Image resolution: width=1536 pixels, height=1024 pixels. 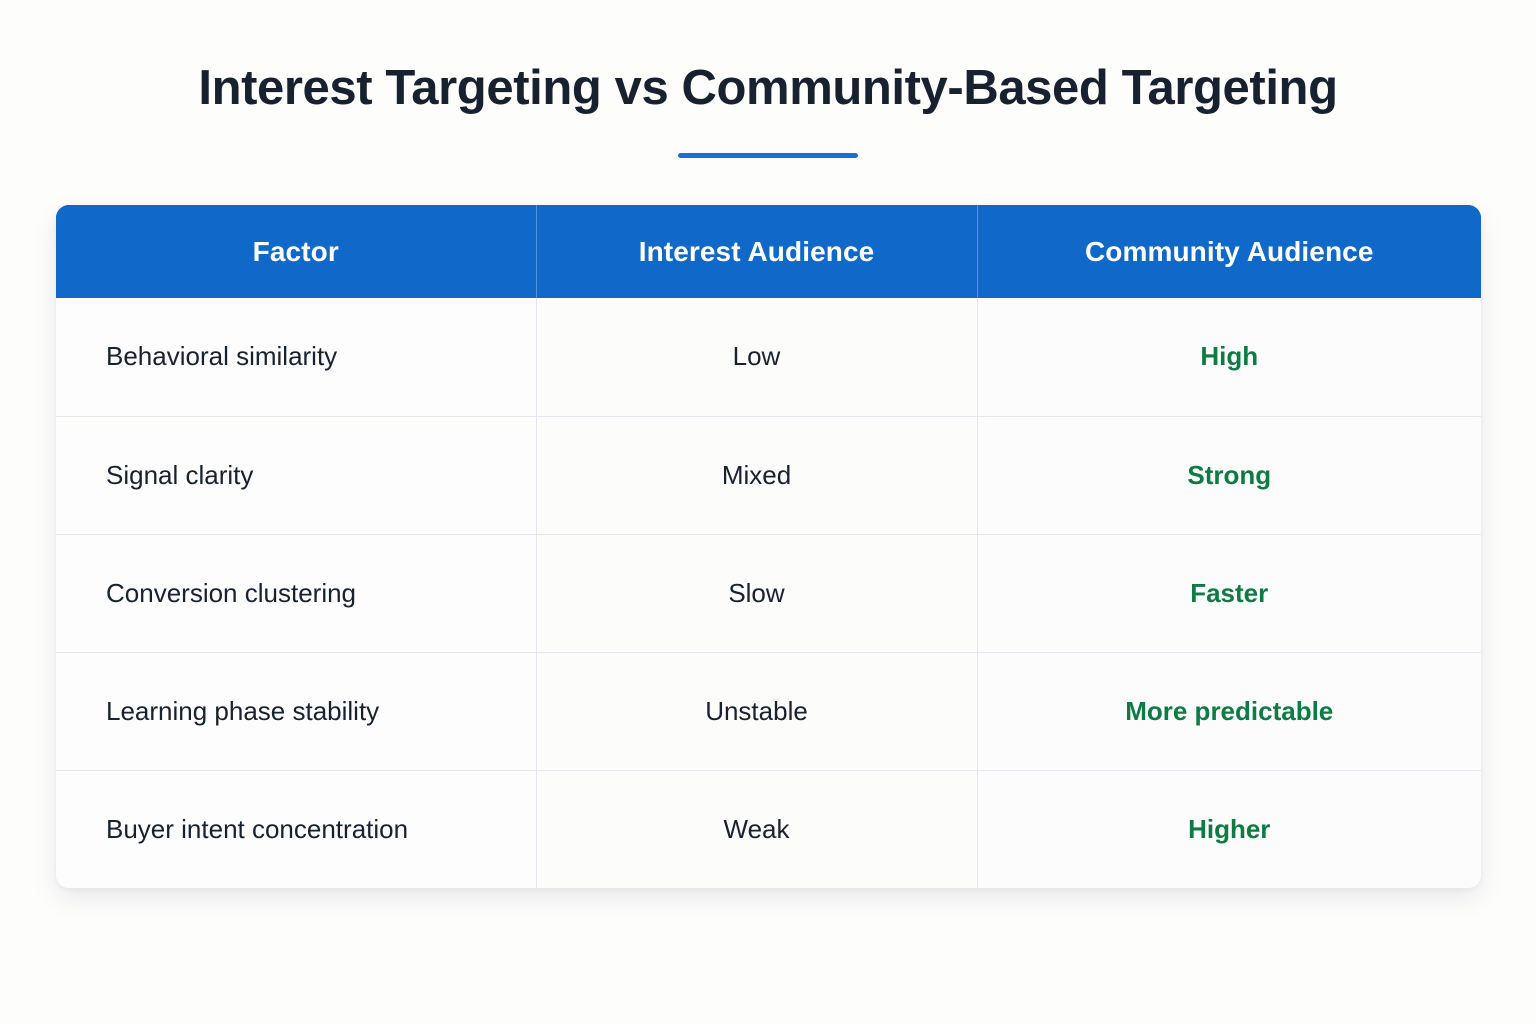 I want to click on table-row: Conversion clustering Slow Faster, so click(x=768, y=593).